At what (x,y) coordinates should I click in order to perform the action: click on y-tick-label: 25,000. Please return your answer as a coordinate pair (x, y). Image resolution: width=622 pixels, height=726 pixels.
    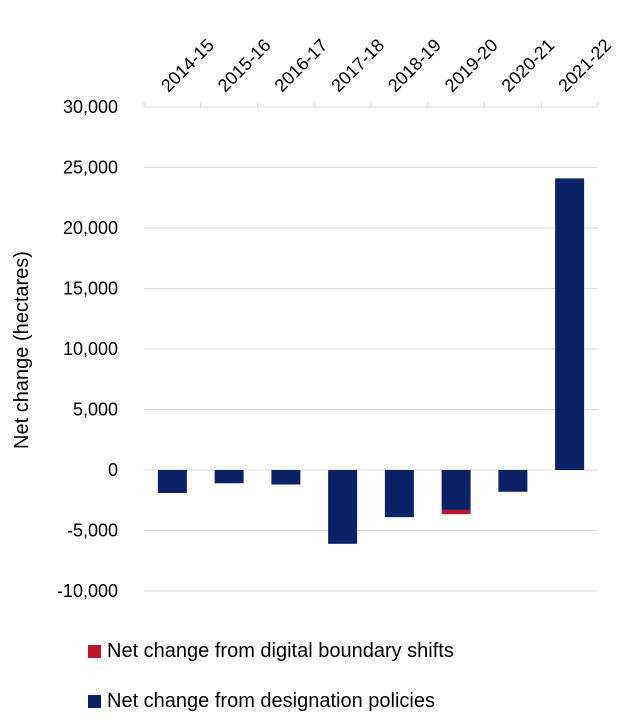
    Looking at the image, I should click on (90, 168).